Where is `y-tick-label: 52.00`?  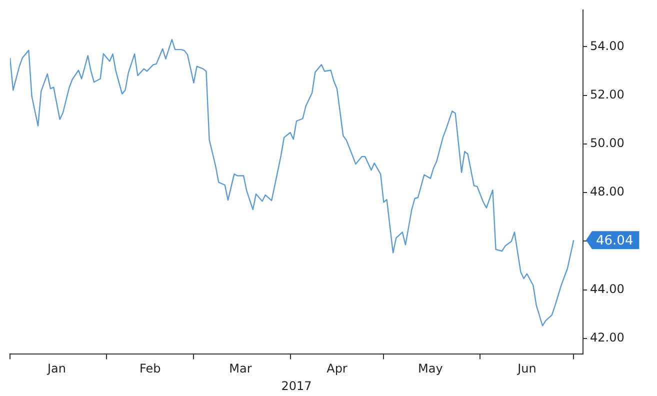
y-tick-label: 52.00 is located at coordinates (607, 94).